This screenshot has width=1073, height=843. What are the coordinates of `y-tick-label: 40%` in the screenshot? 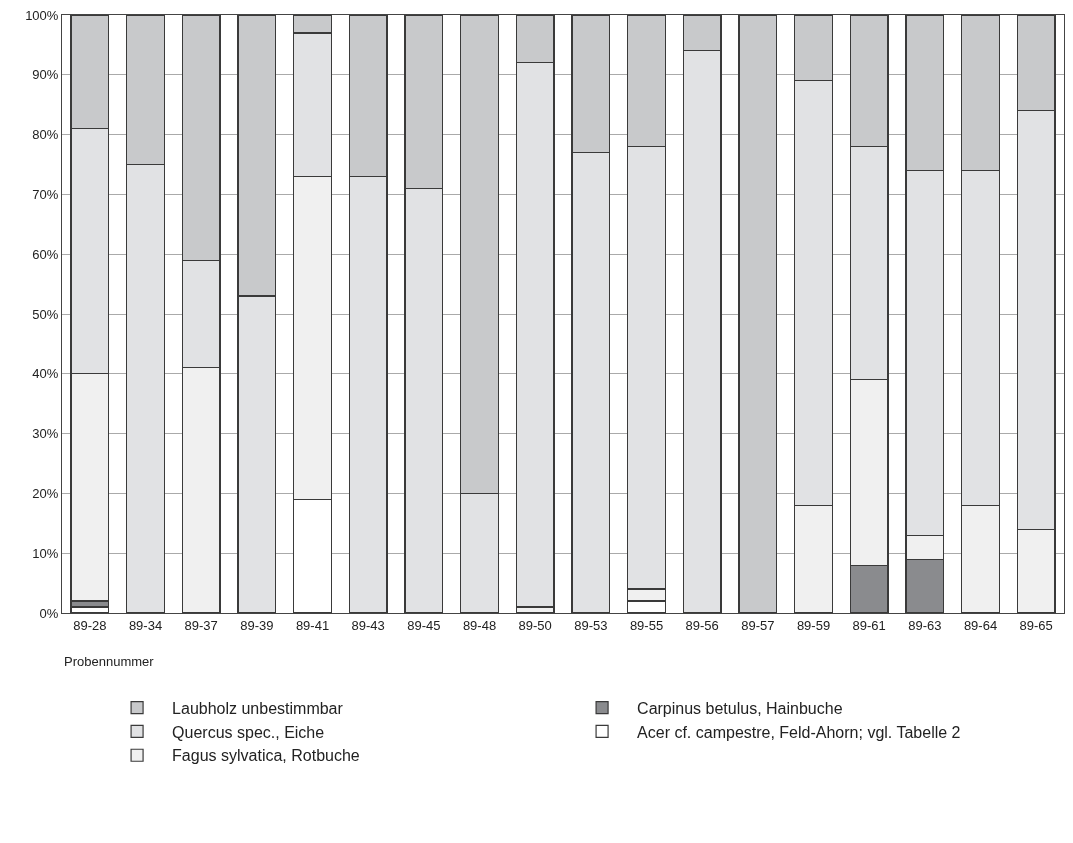 It's located at (45, 374).